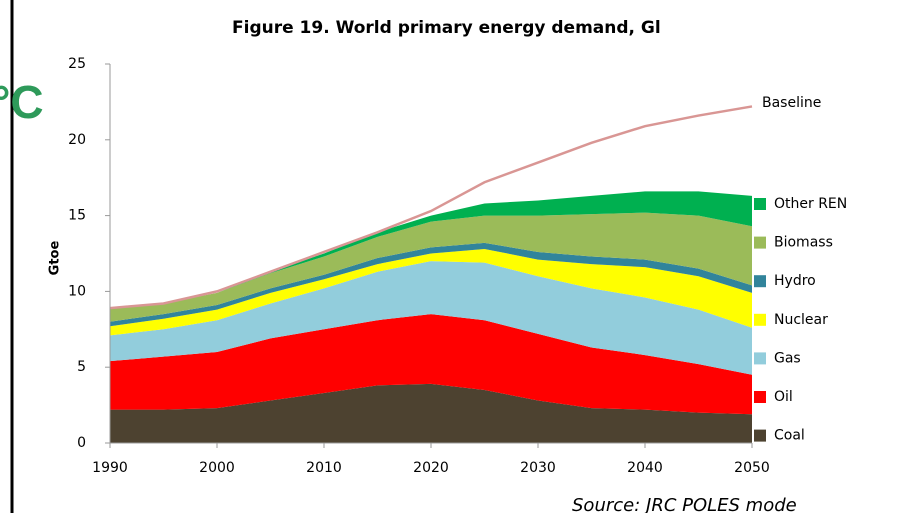  I want to click on legend-label: Biomass, so click(803, 243).